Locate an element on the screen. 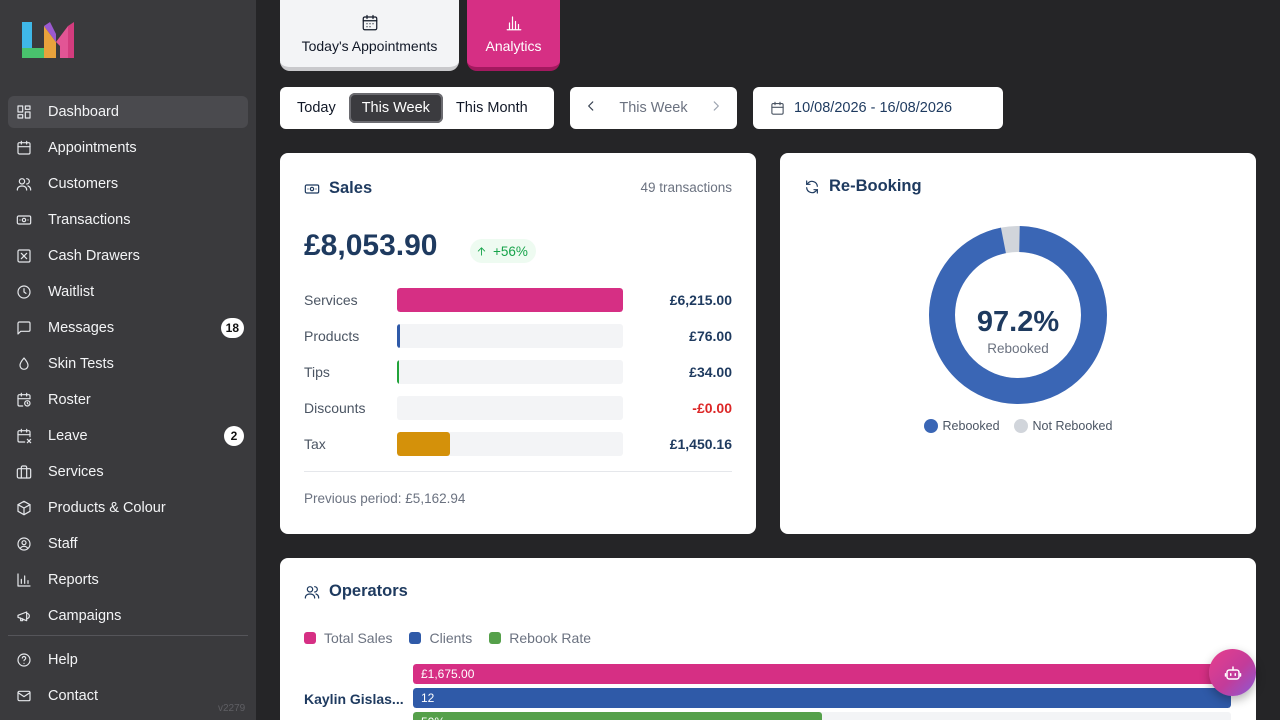 The width and height of the screenshot is (1280, 720). sidebar-item-label: Messages is located at coordinates (81, 328).